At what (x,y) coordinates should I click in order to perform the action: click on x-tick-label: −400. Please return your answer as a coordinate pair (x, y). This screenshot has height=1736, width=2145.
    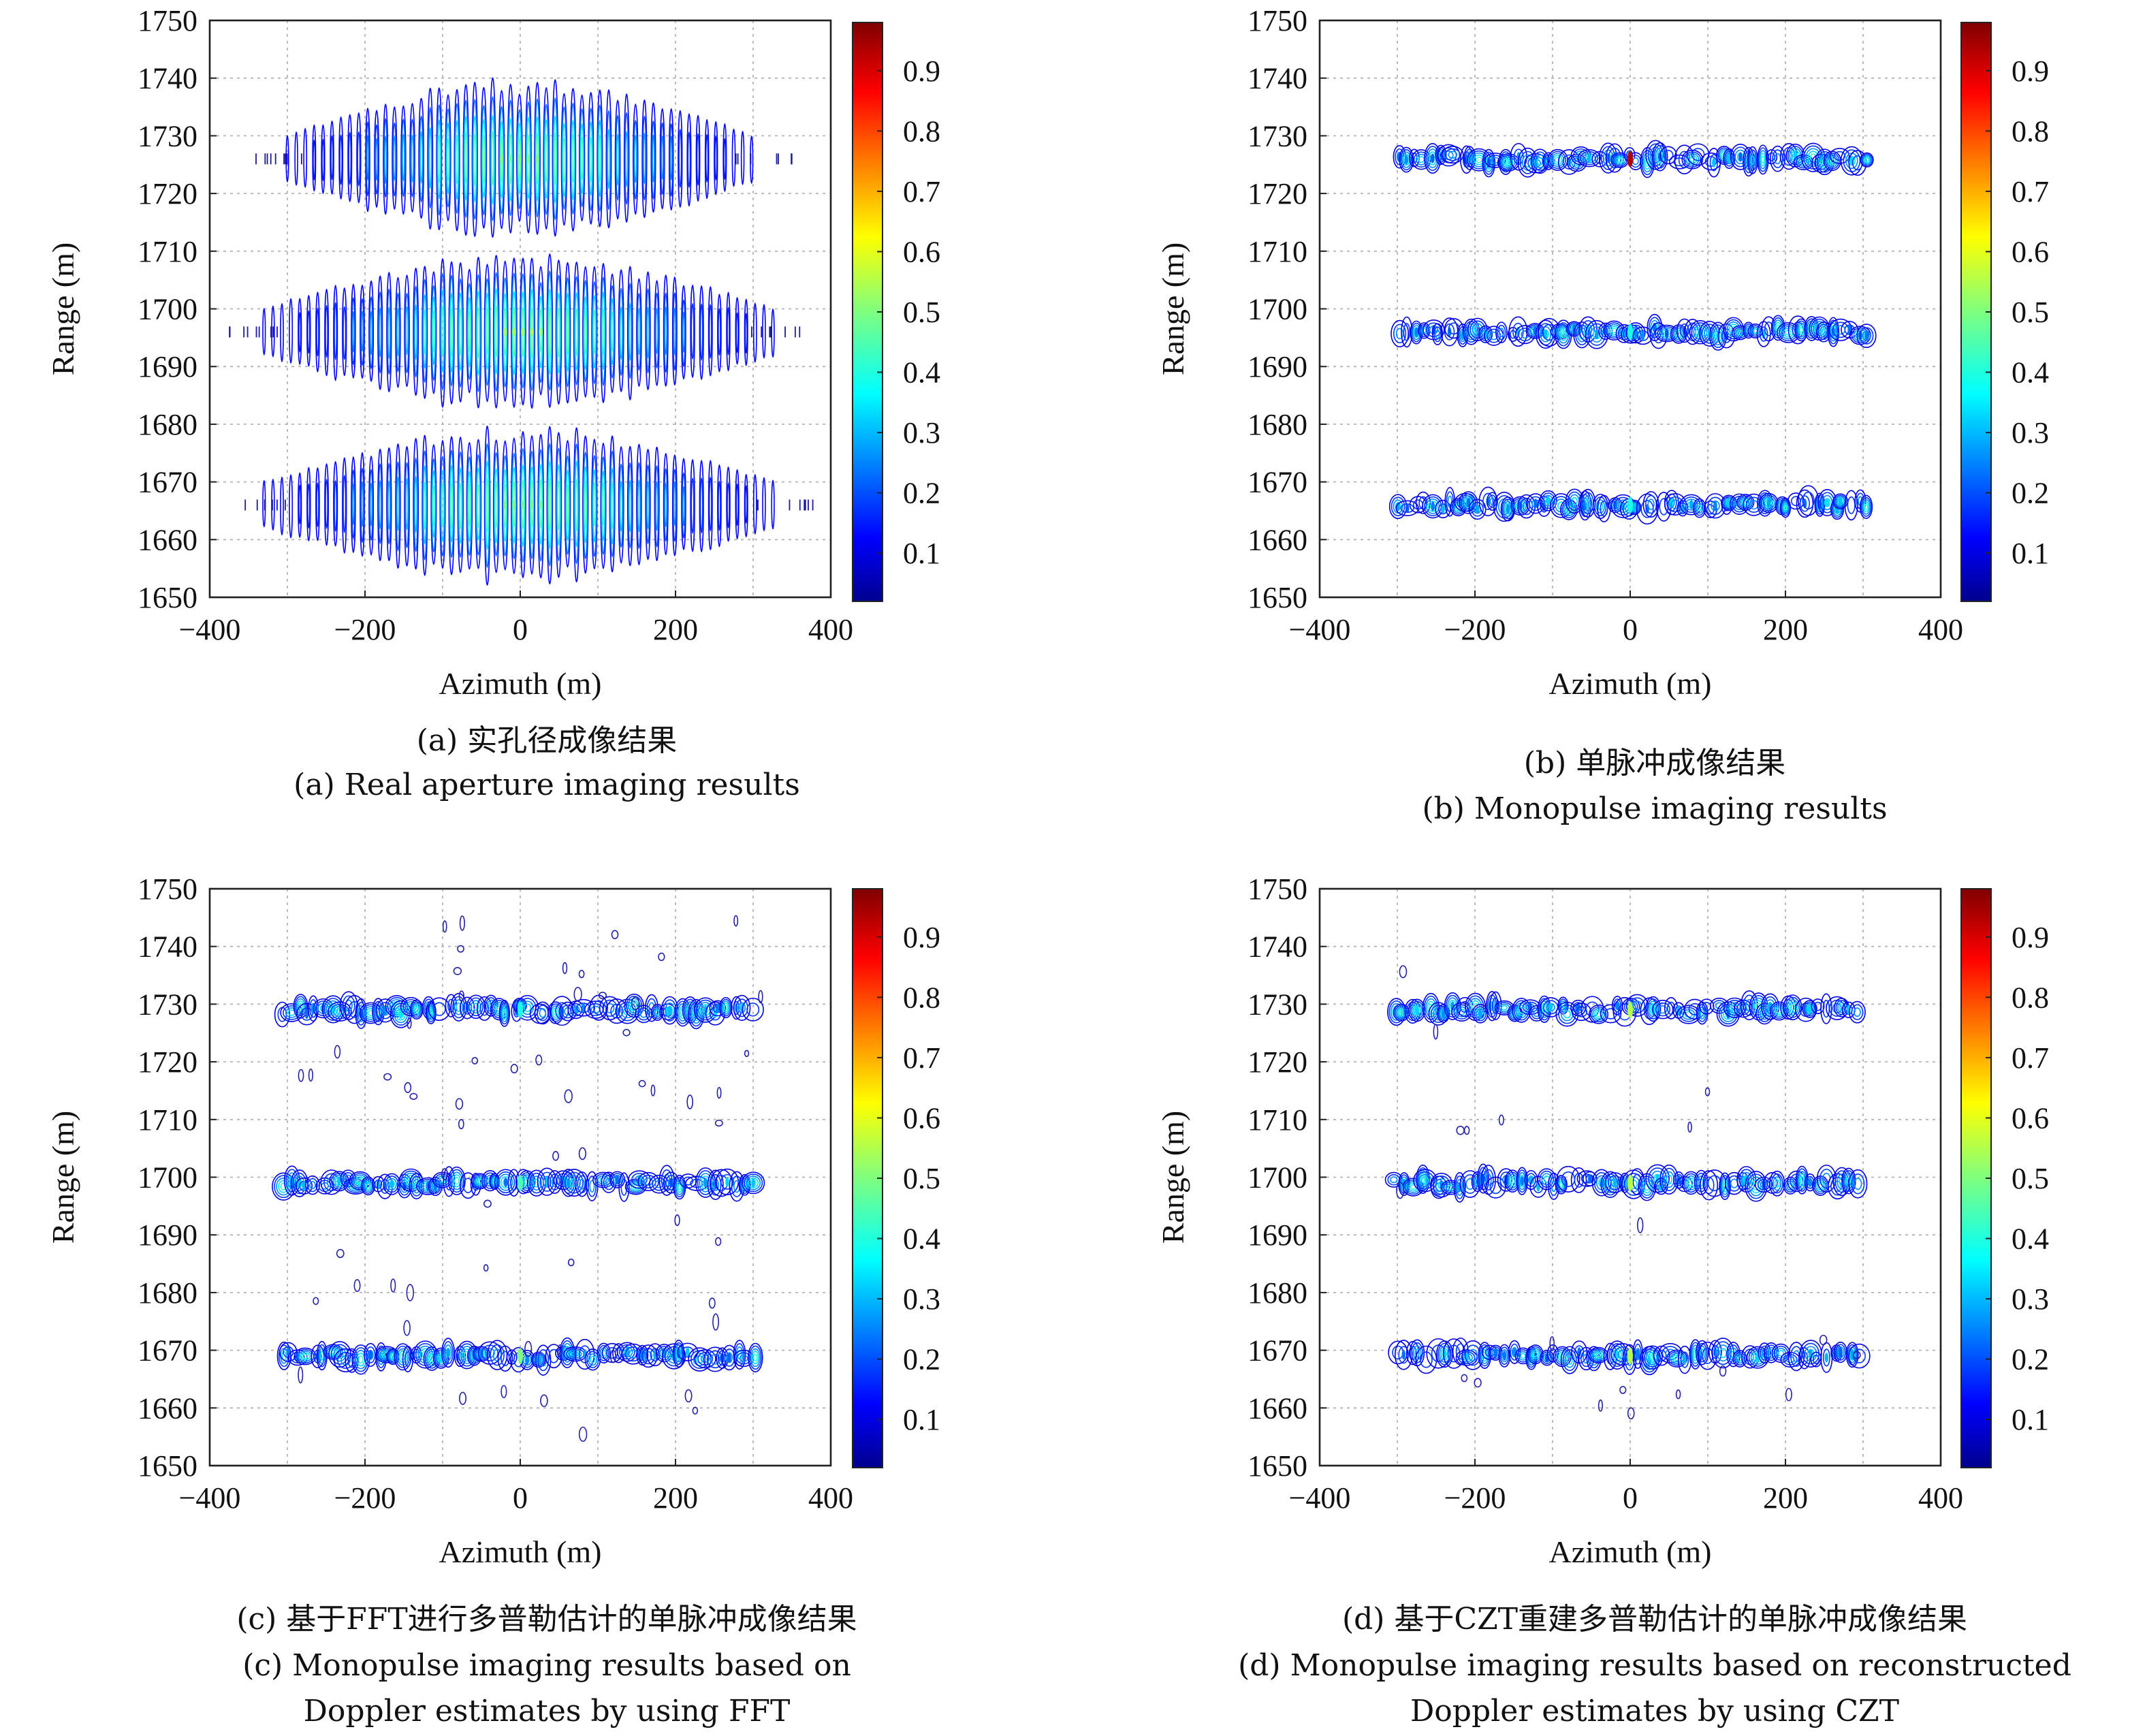
    Looking at the image, I should click on (1320, 629).